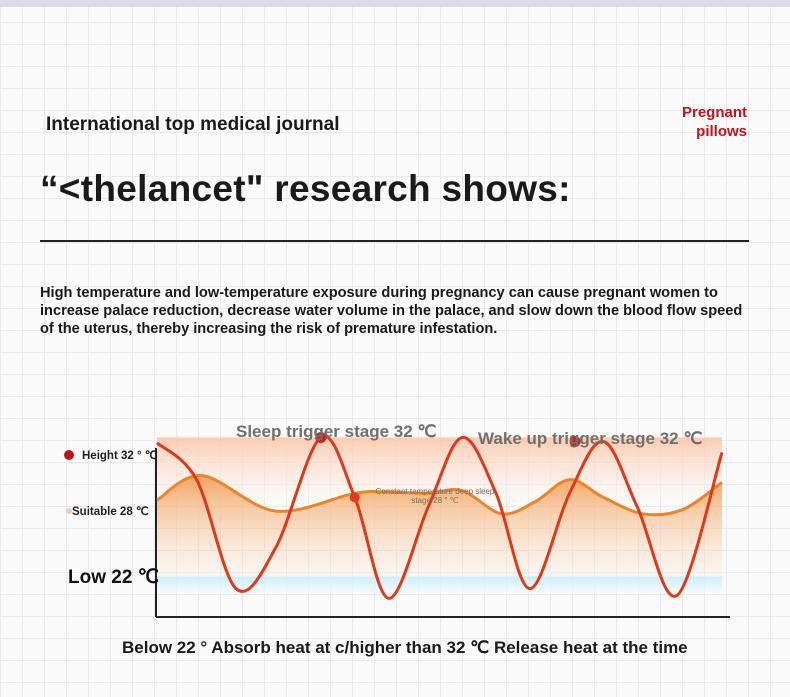 This screenshot has width=790, height=697. What do you see at coordinates (590, 438) in the screenshot?
I see `annotation-wake-trigger: Wake up trigger stage 32 ℃` at bounding box center [590, 438].